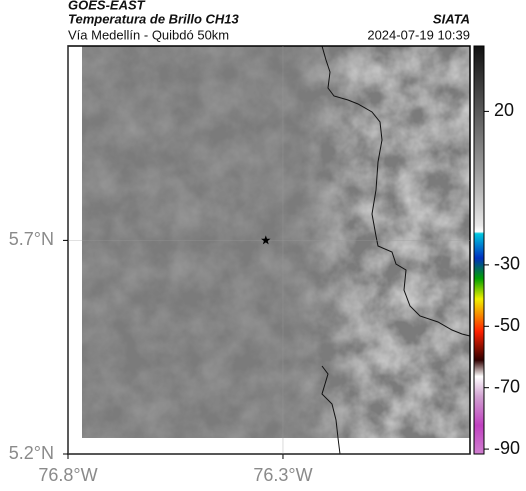 This screenshot has width=526, height=491. I want to click on colorbar, so click(479, 250).